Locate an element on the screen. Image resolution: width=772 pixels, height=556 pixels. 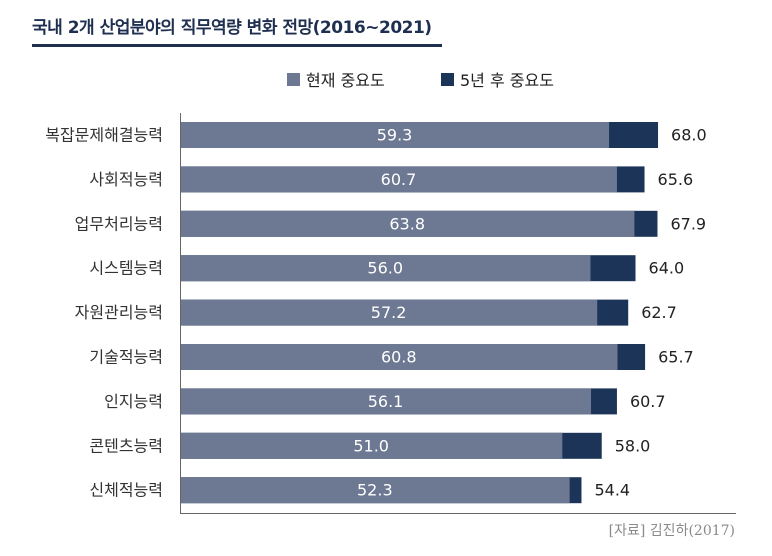
value-label-current: 56.0 is located at coordinates (385, 268).